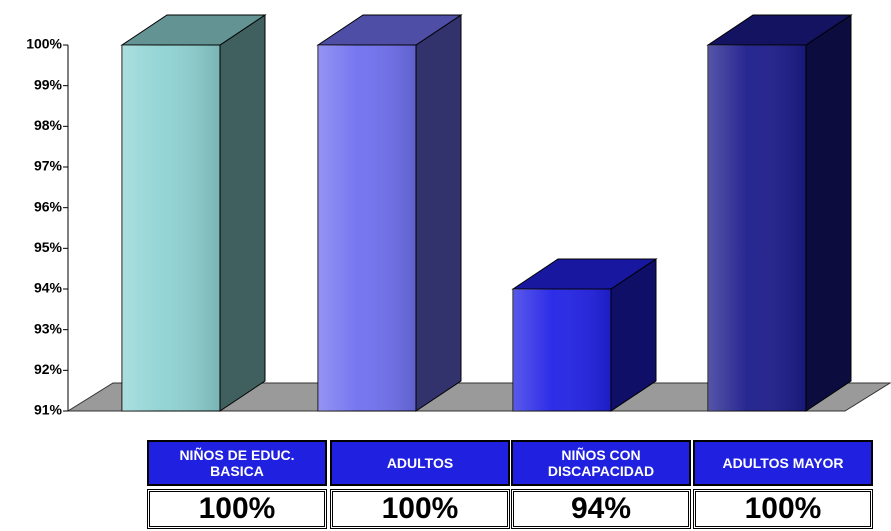 The width and height of the screenshot is (891, 531). What do you see at coordinates (601, 509) in the screenshot?
I see `table-value: 94%` at bounding box center [601, 509].